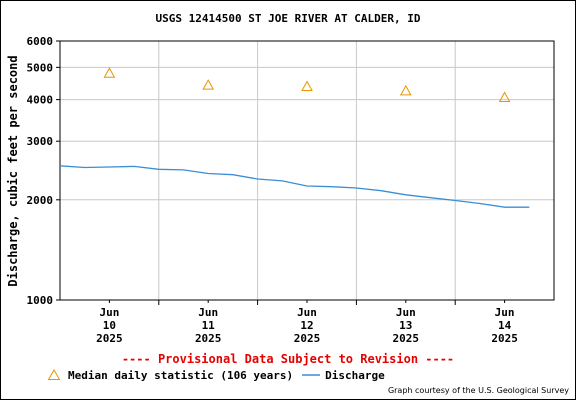  I want to click on y-tick-label: 2000, so click(40, 200).